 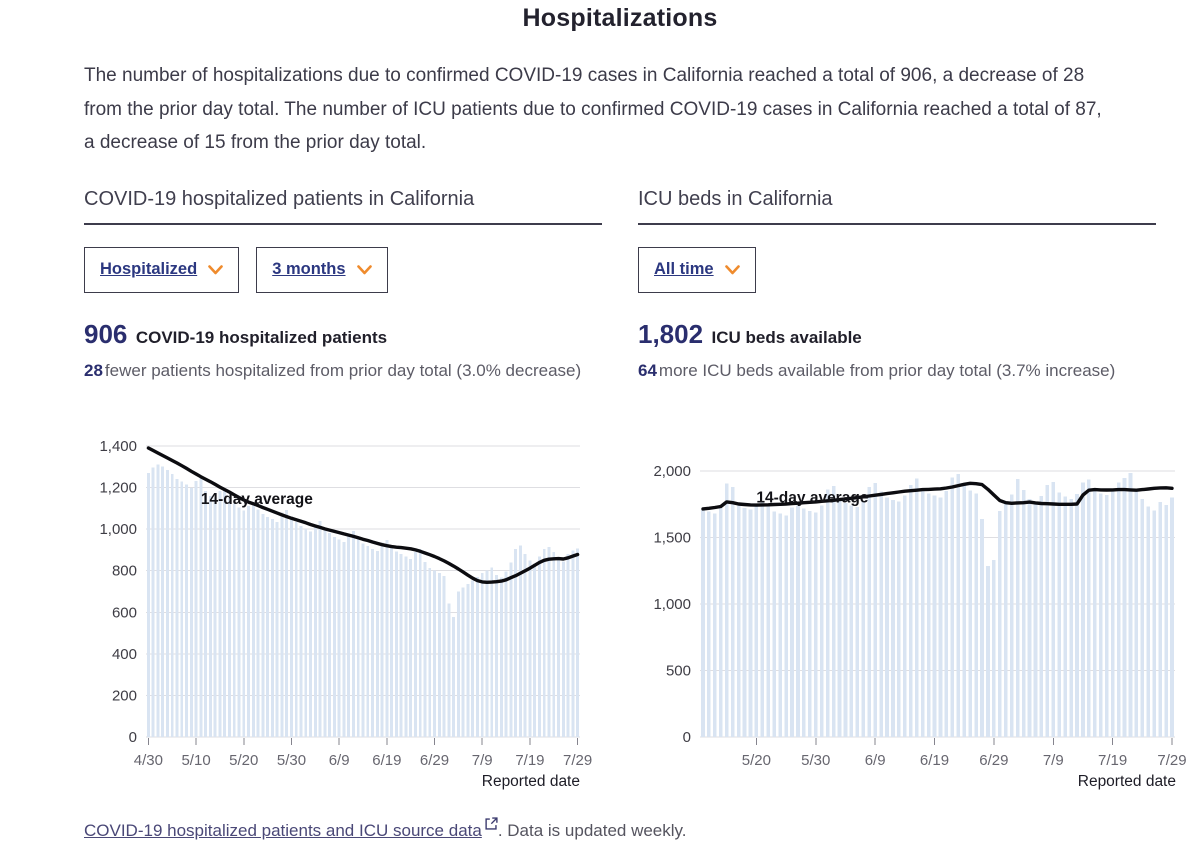 What do you see at coordinates (697, 269) in the screenshot?
I see `icu-time-range-dropdown: All time` at bounding box center [697, 269].